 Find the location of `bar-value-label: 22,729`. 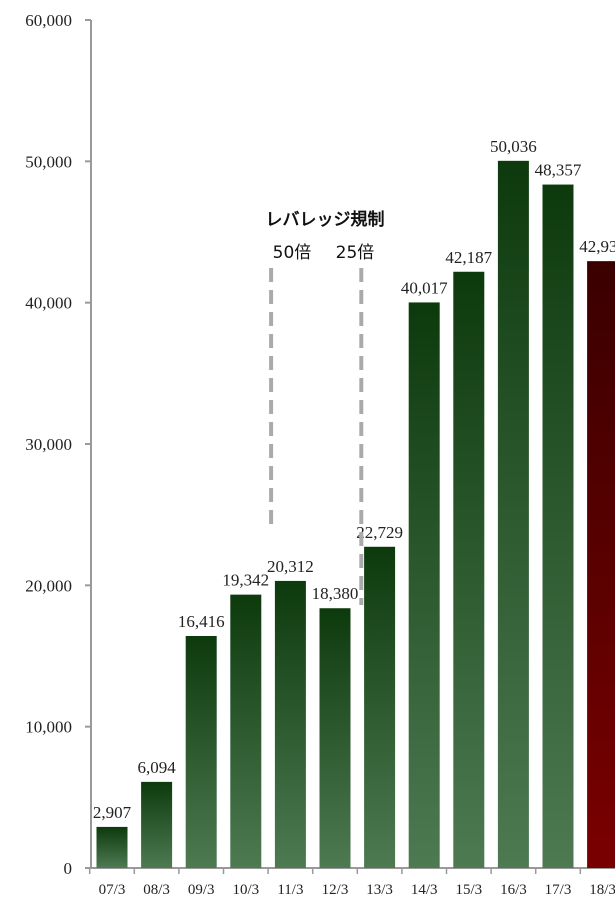

bar-value-label: 22,729 is located at coordinates (379, 532).